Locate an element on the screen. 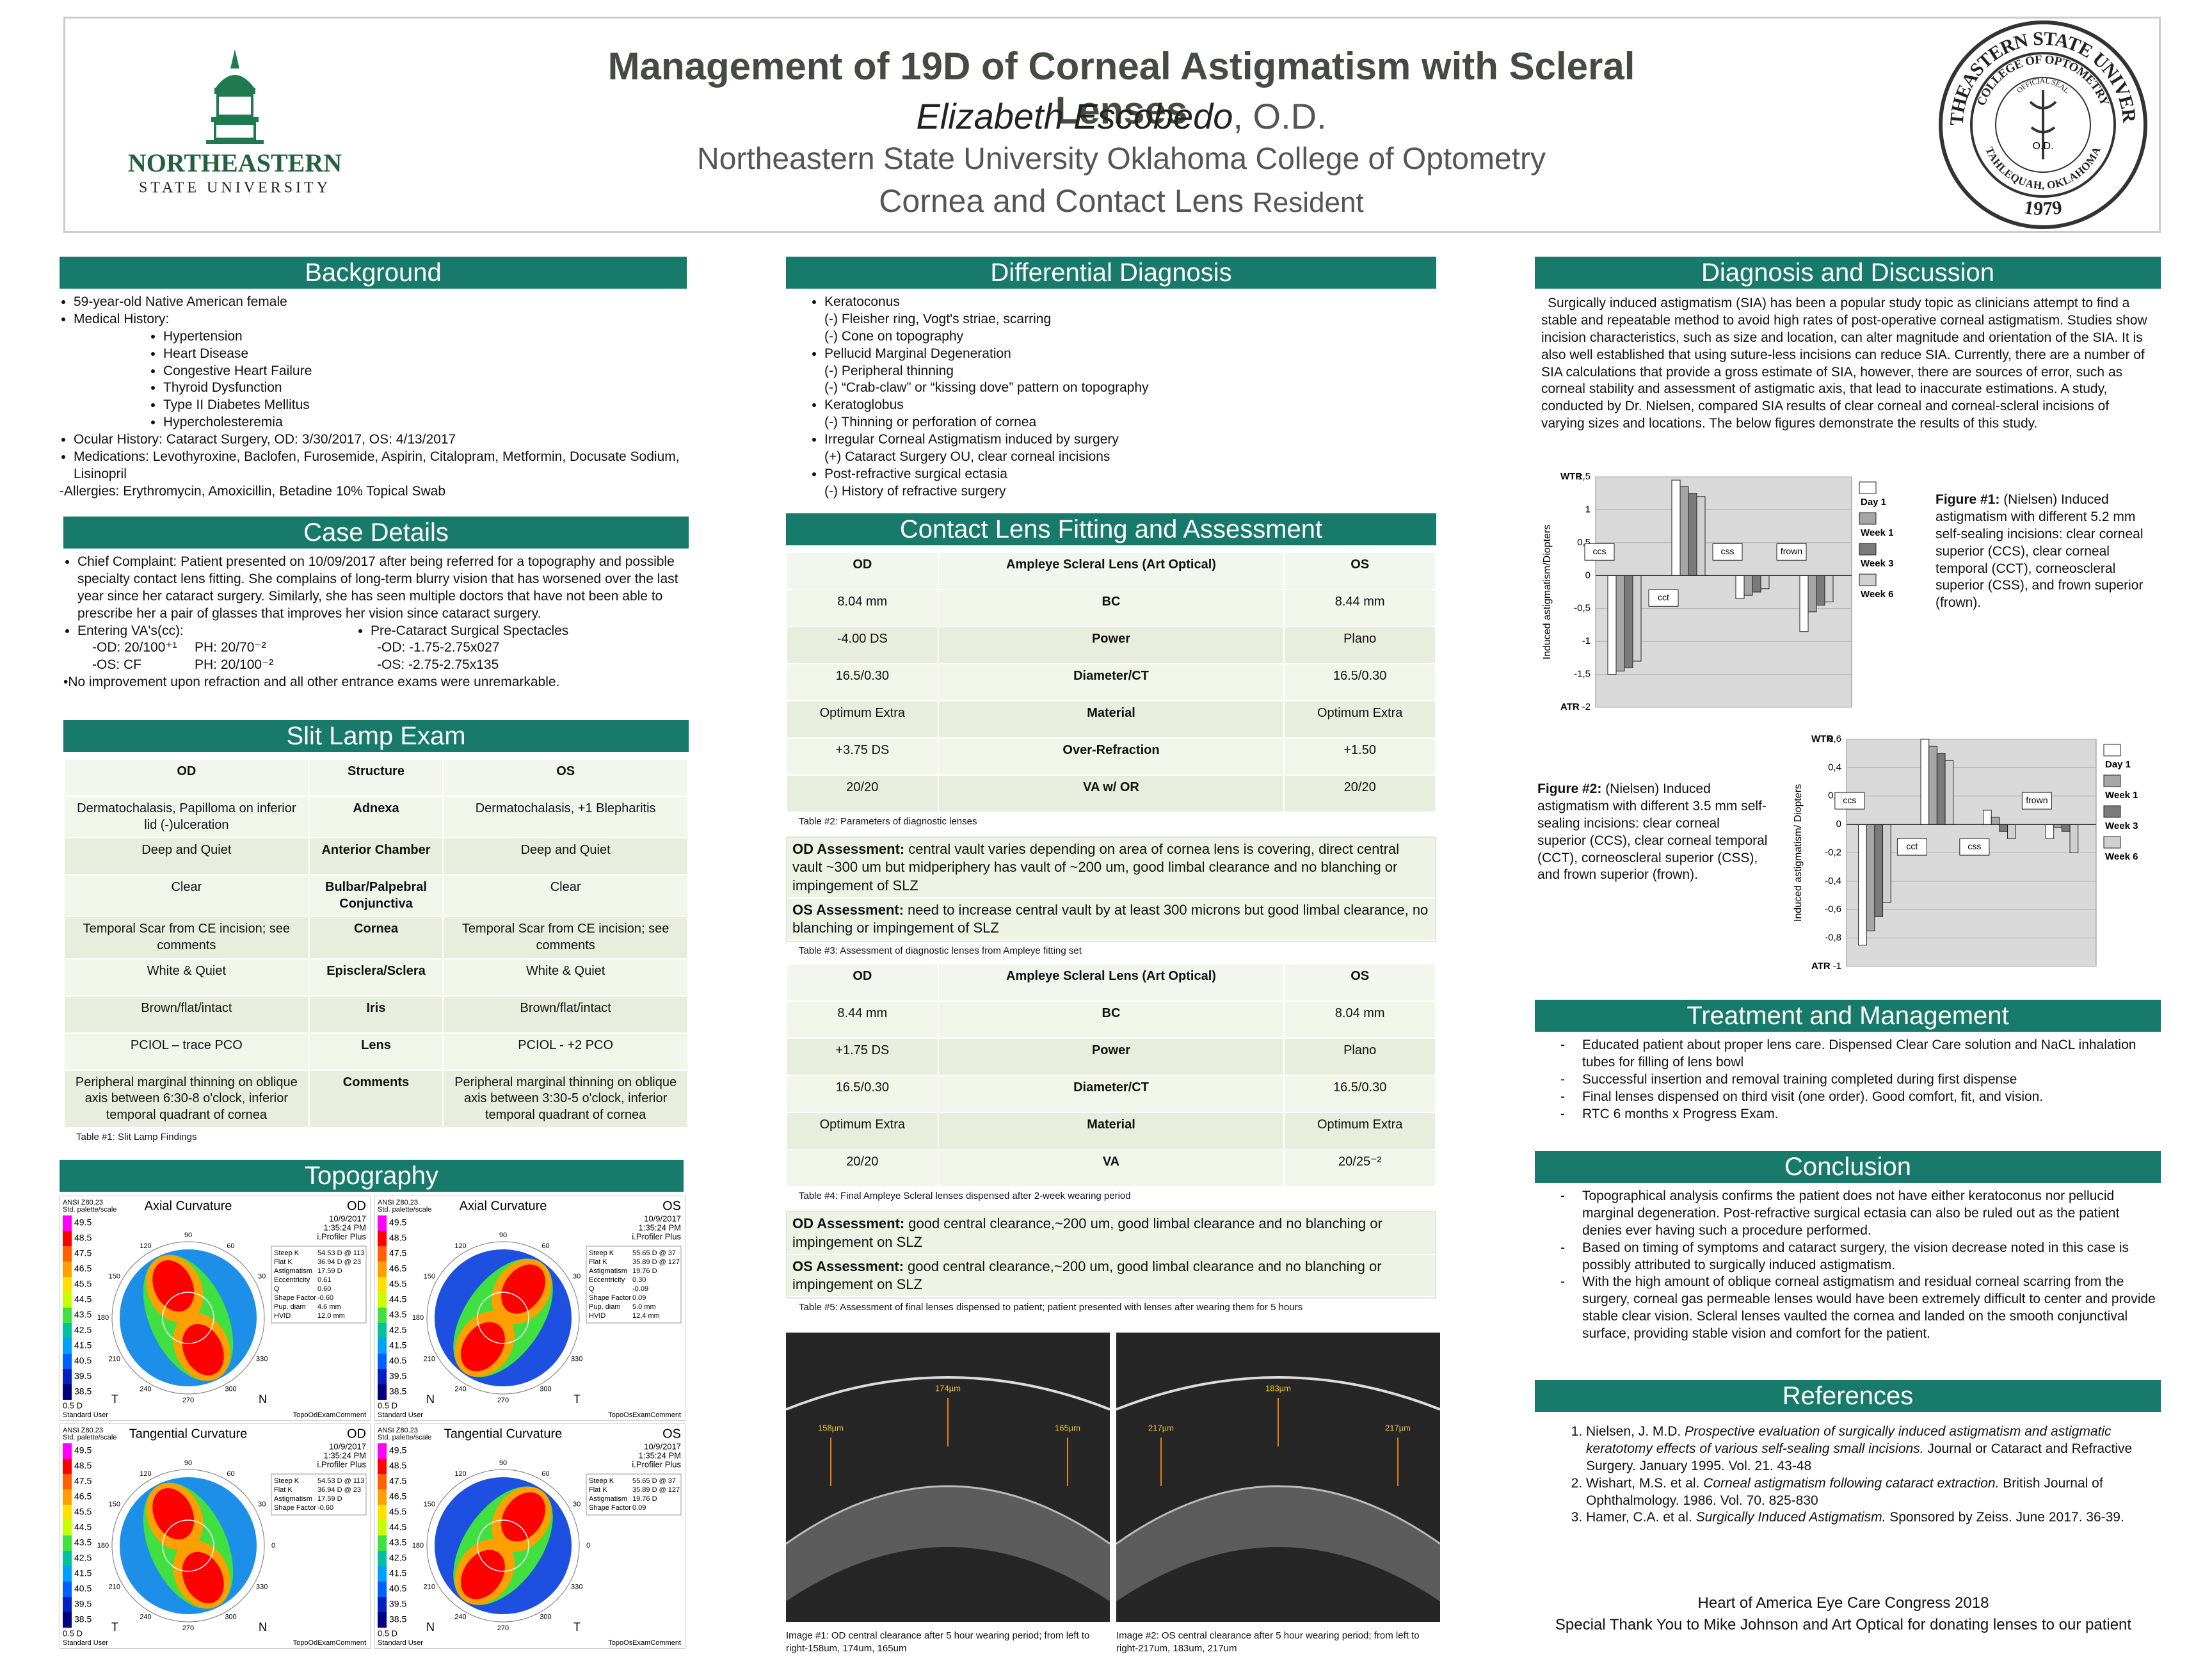  map-ring is located at coordinates (188, 1546).